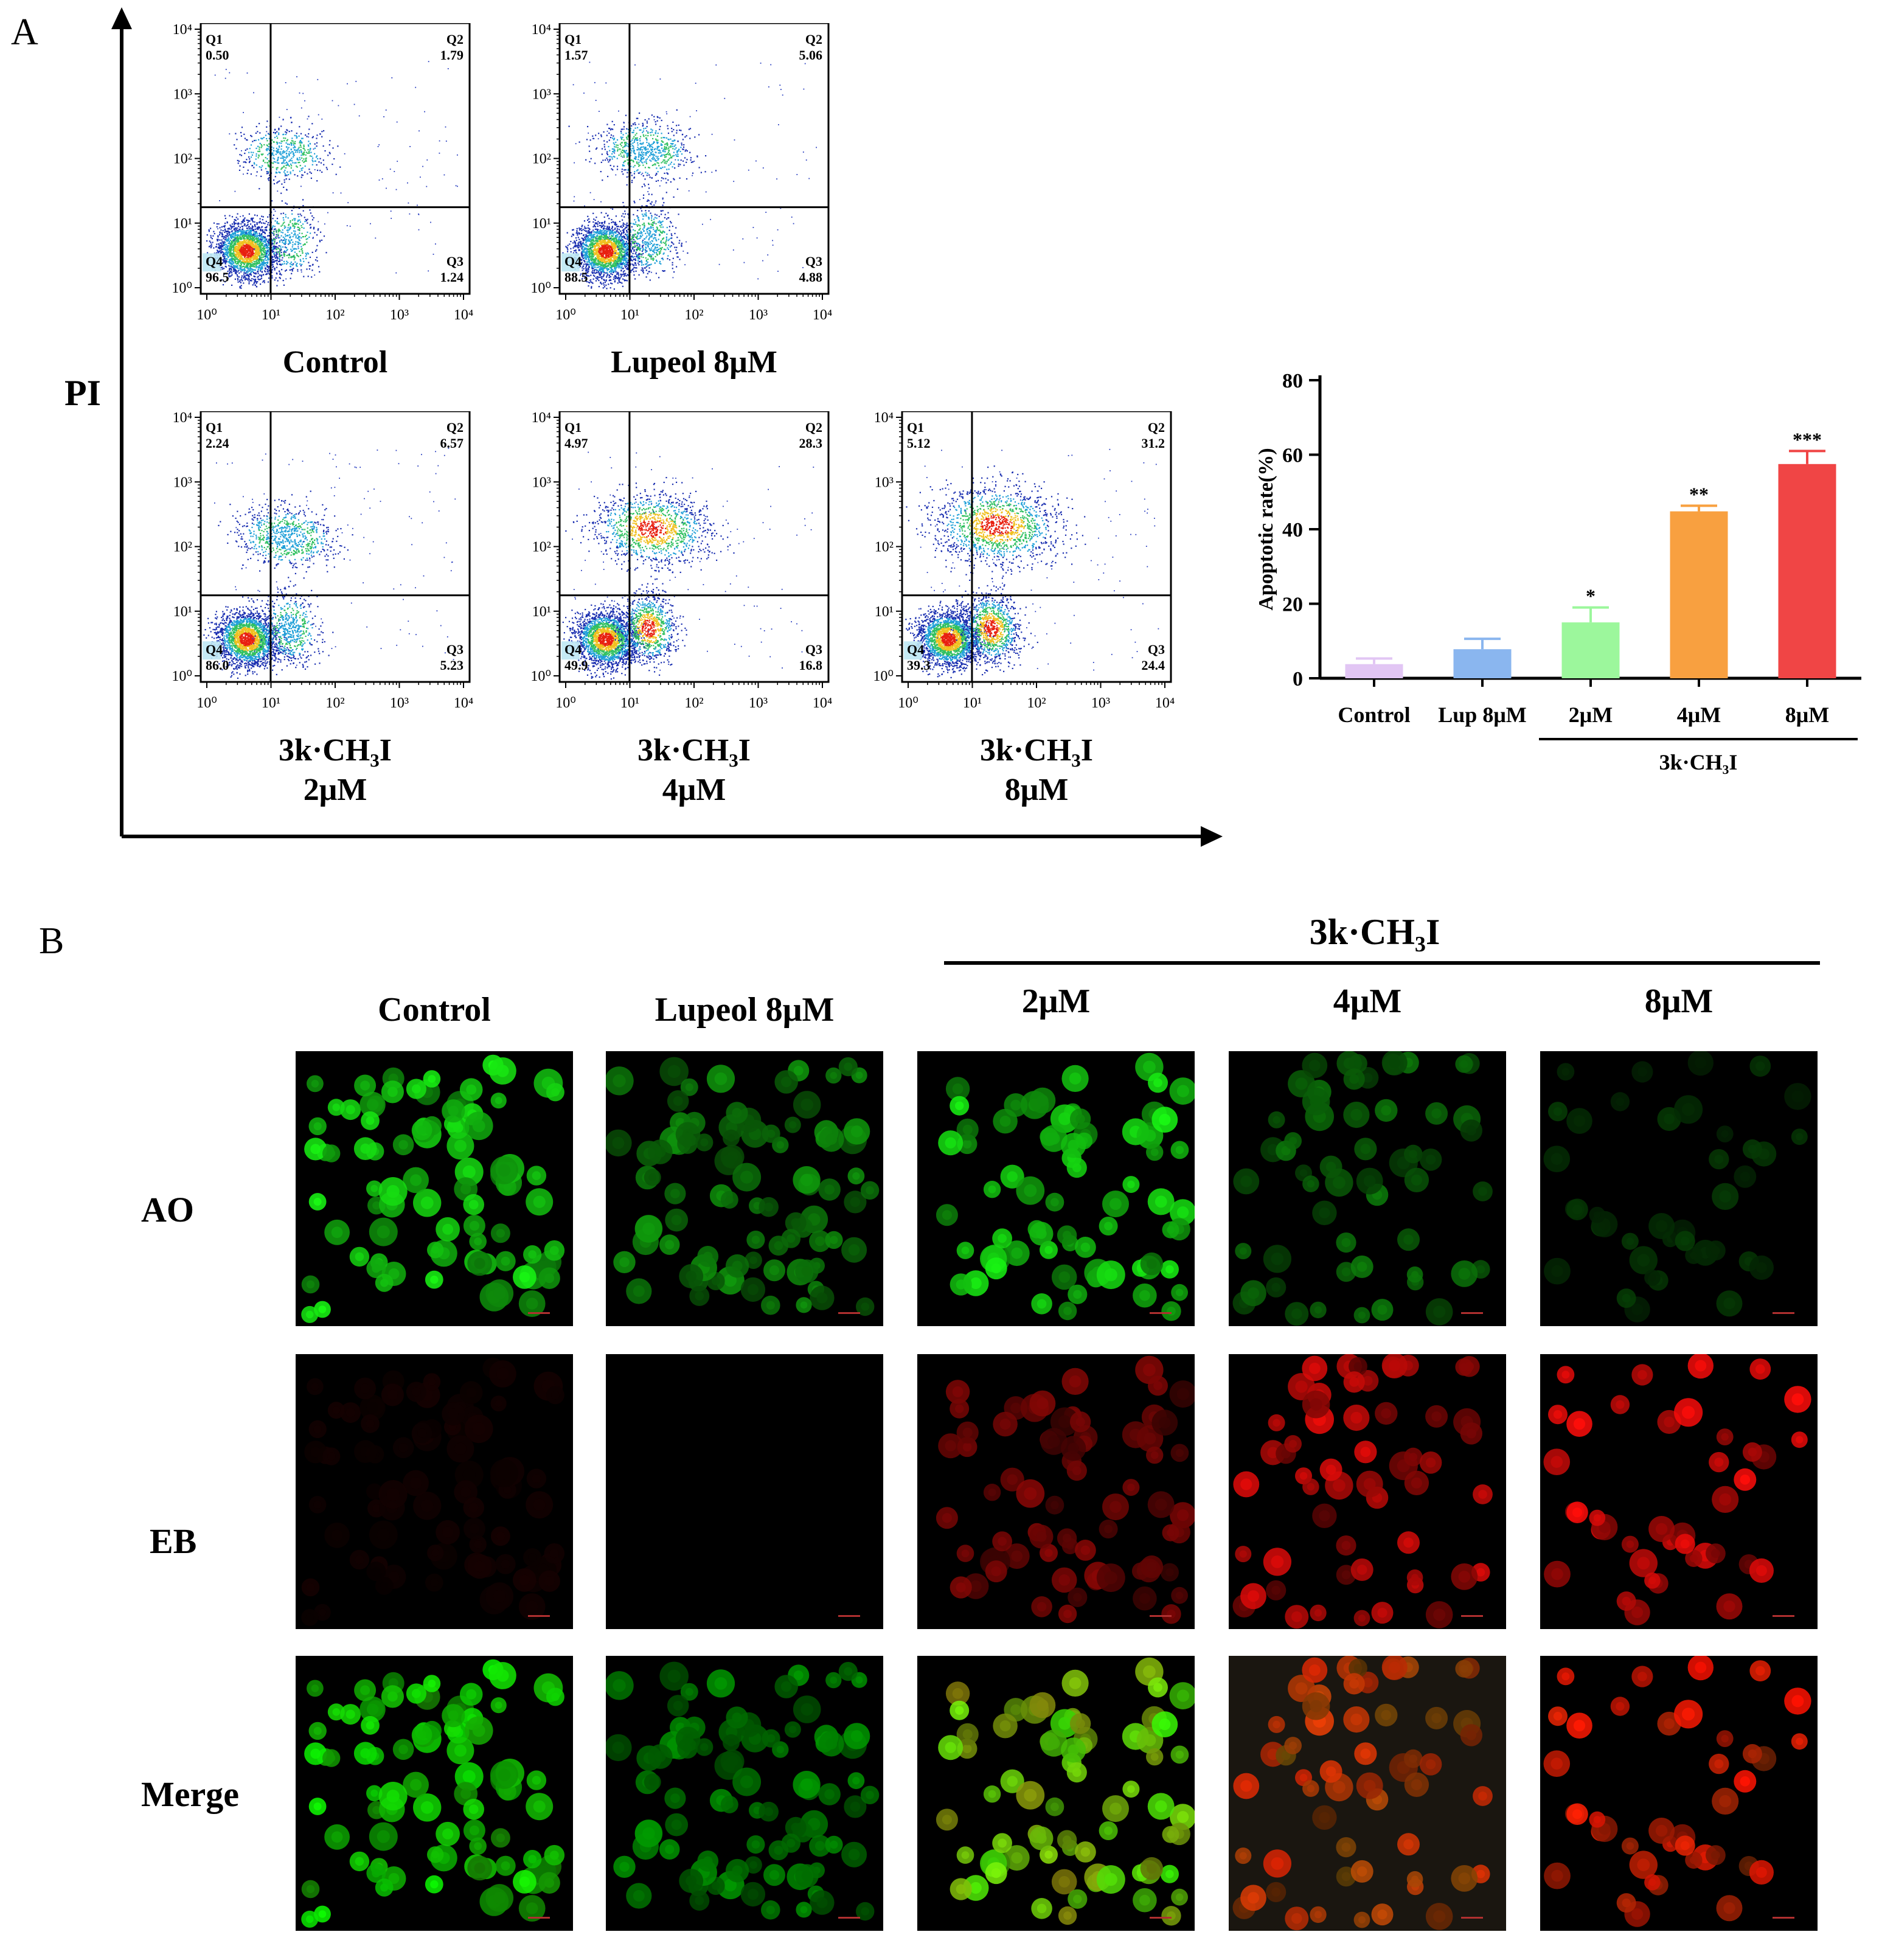 Image resolution: width=1896 pixels, height=1960 pixels. Describe the element at coordinates (218, 55) in the screenshot. I see `quadrant-q1-value: 0.50` at that location.